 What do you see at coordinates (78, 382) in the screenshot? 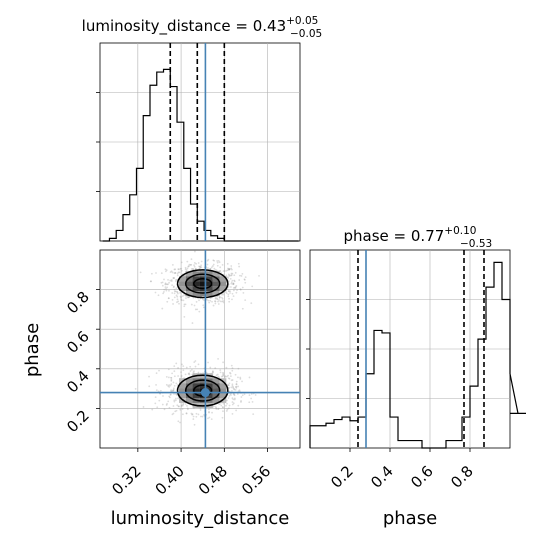
I see `y-tick-label: 0.4` at bounding box center [78, 382].